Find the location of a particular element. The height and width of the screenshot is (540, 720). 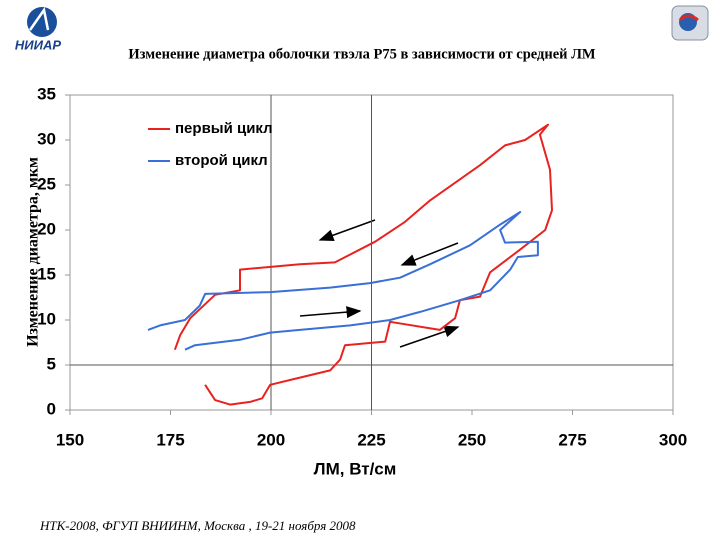

y-tick-label: 30 is located at coordinates (46, 138).